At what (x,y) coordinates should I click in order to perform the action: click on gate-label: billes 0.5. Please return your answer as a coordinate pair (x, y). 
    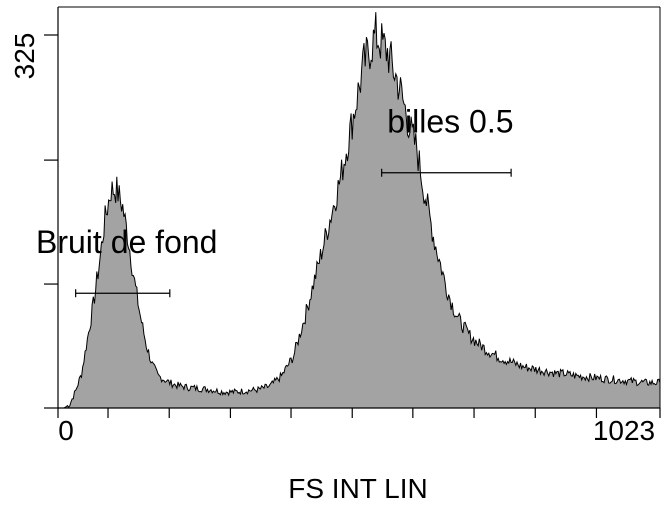
    Looking at the image, I should click on (450, 122).